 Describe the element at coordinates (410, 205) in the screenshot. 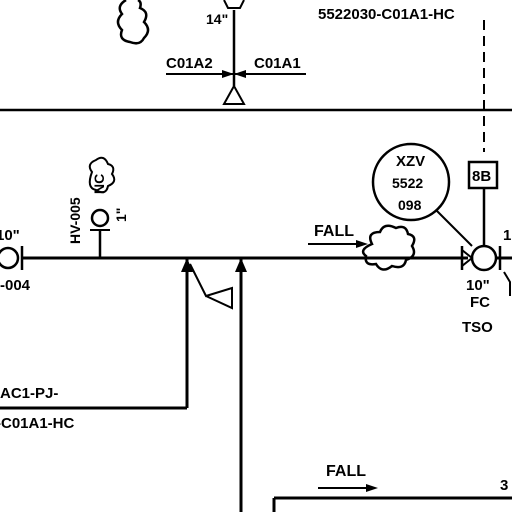

I see `bubble-tag-seq: 098` at that location.